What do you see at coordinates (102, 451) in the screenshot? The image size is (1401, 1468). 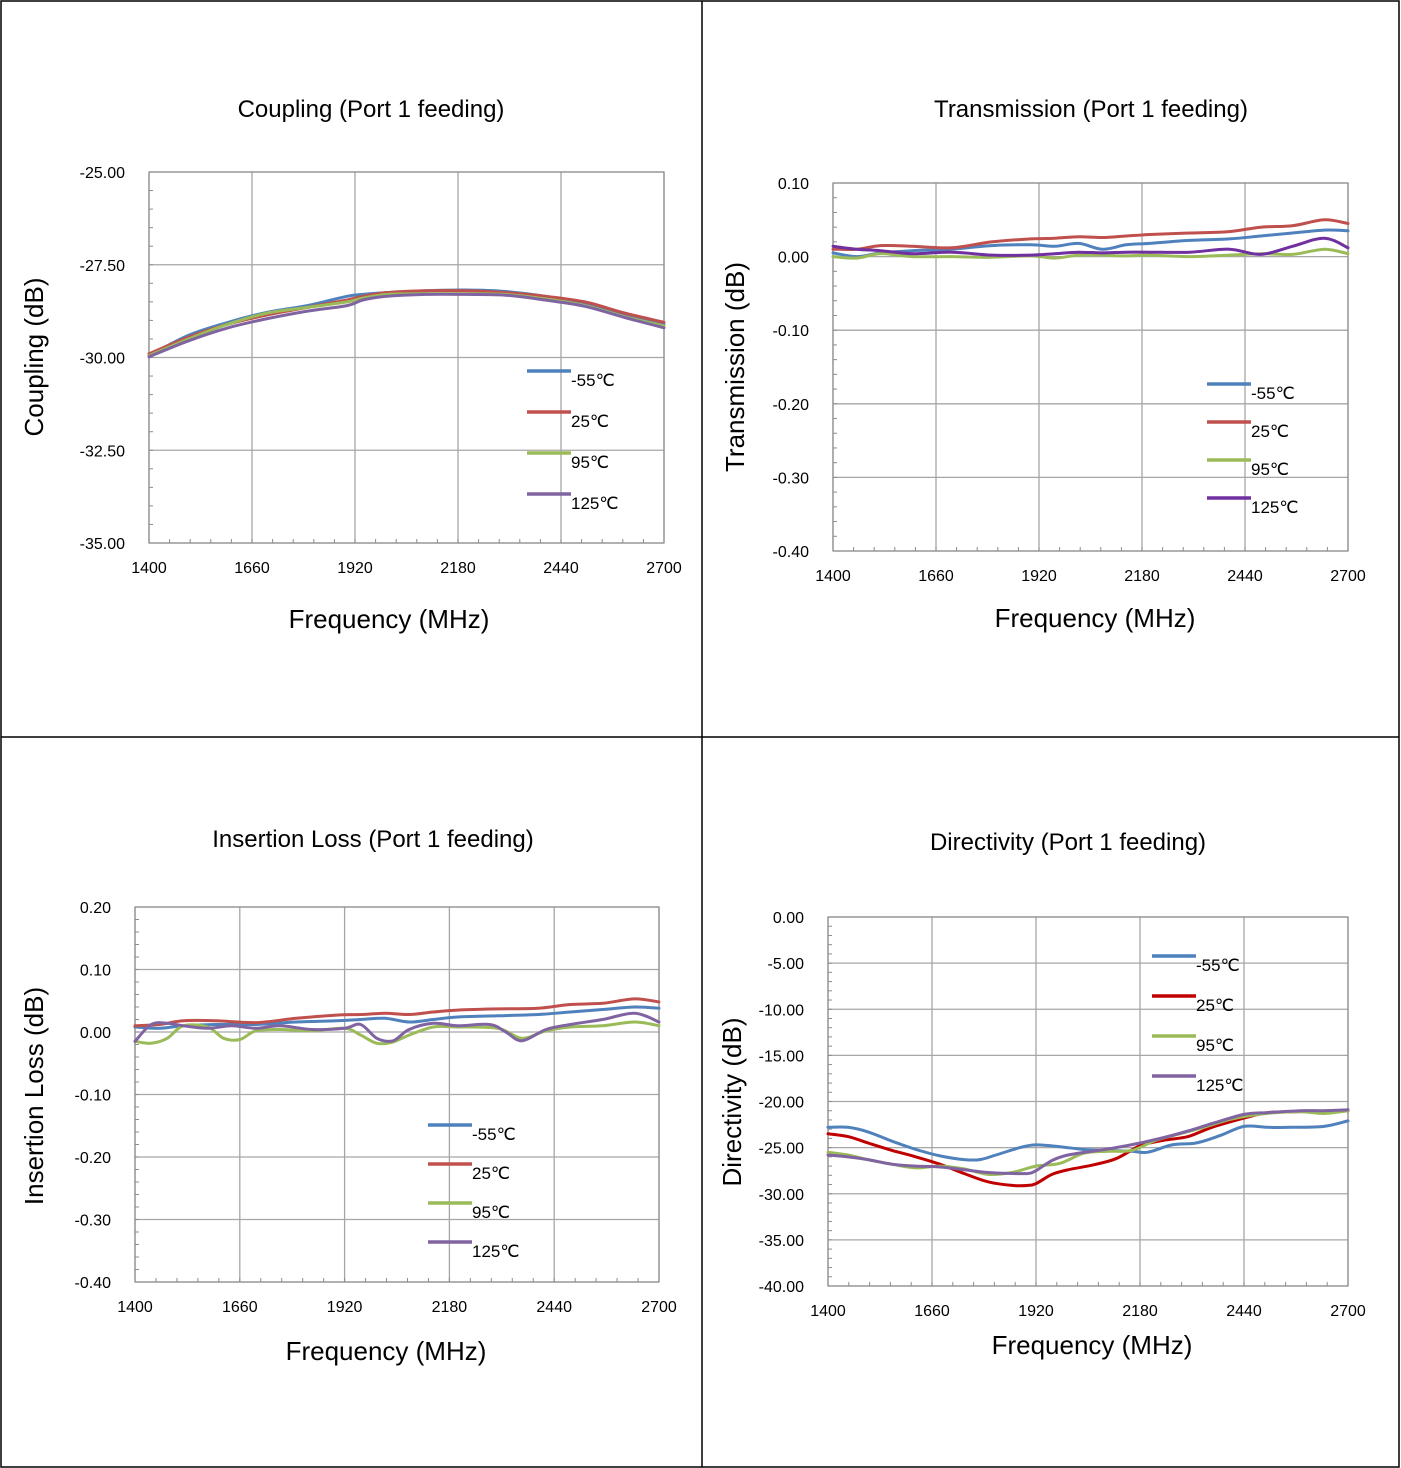 I see `y-tick-label: -32.50` at bounding box center [102, 451].